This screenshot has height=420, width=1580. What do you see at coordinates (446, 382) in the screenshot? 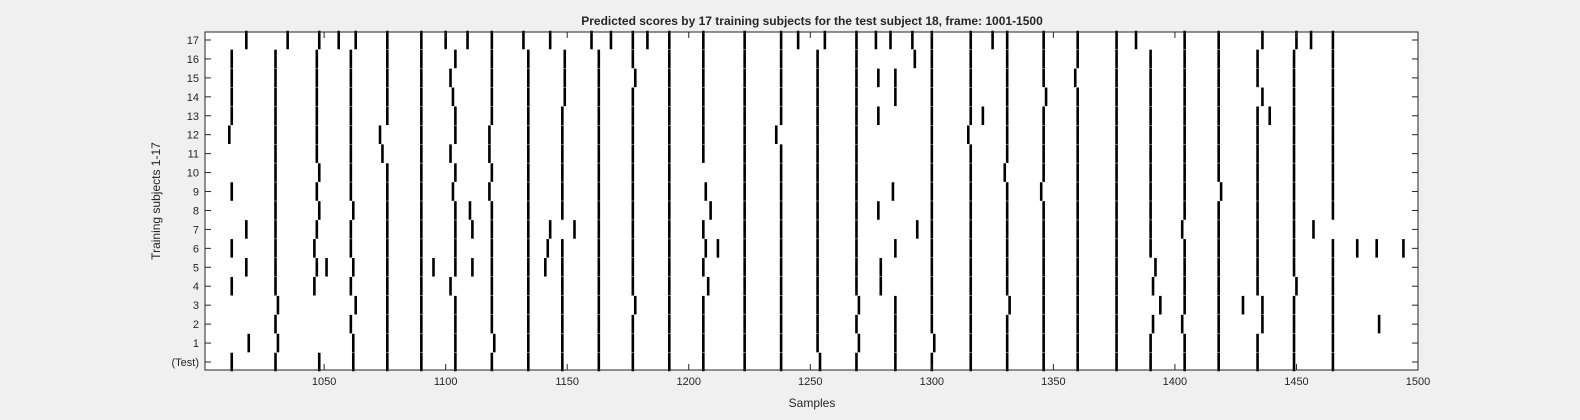
I see `x-tick-label: 1100` at bounding box center [446, 382].